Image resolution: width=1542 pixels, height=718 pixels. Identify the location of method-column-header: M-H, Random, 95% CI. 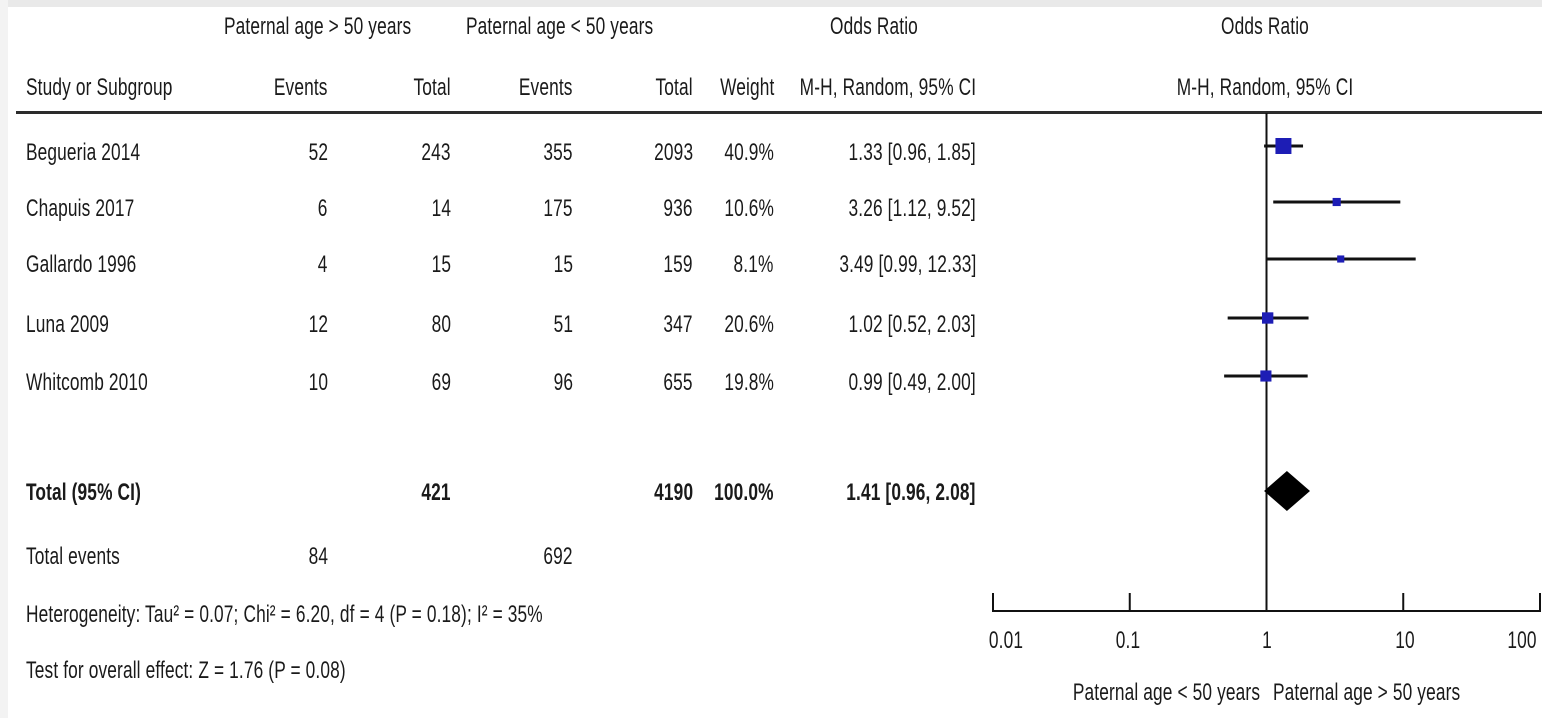
(887, 87).